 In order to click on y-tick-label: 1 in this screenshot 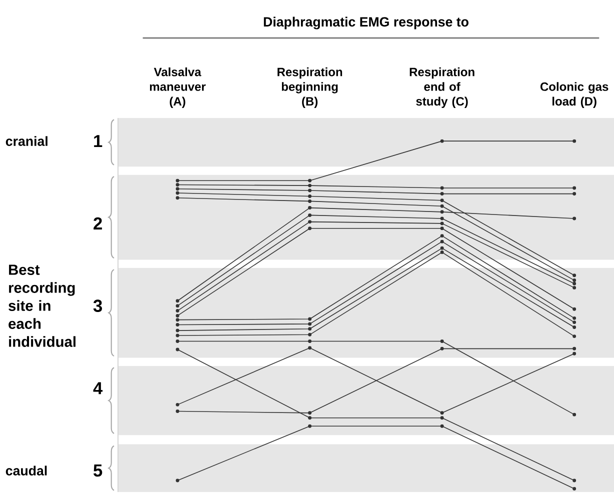, I will do `click(98, 141)`.